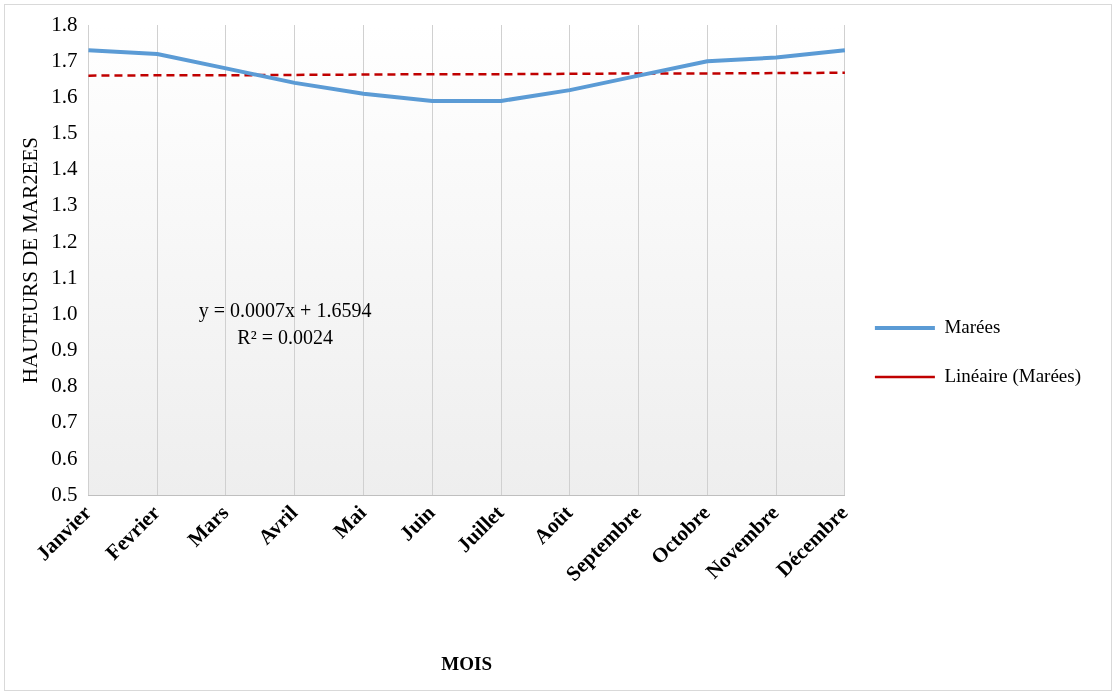 The image size is (1116, 695). I want to click on y-tick-label: 1.1, so click(64, 276).